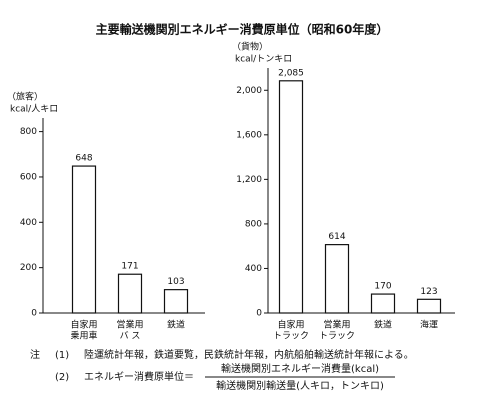 The image size is (485, 414). What do you see at coordinates (139, 376) in the screenshot?
I see `note-text: エネルギー消費原単位＝` at bounding box center [139, 376].